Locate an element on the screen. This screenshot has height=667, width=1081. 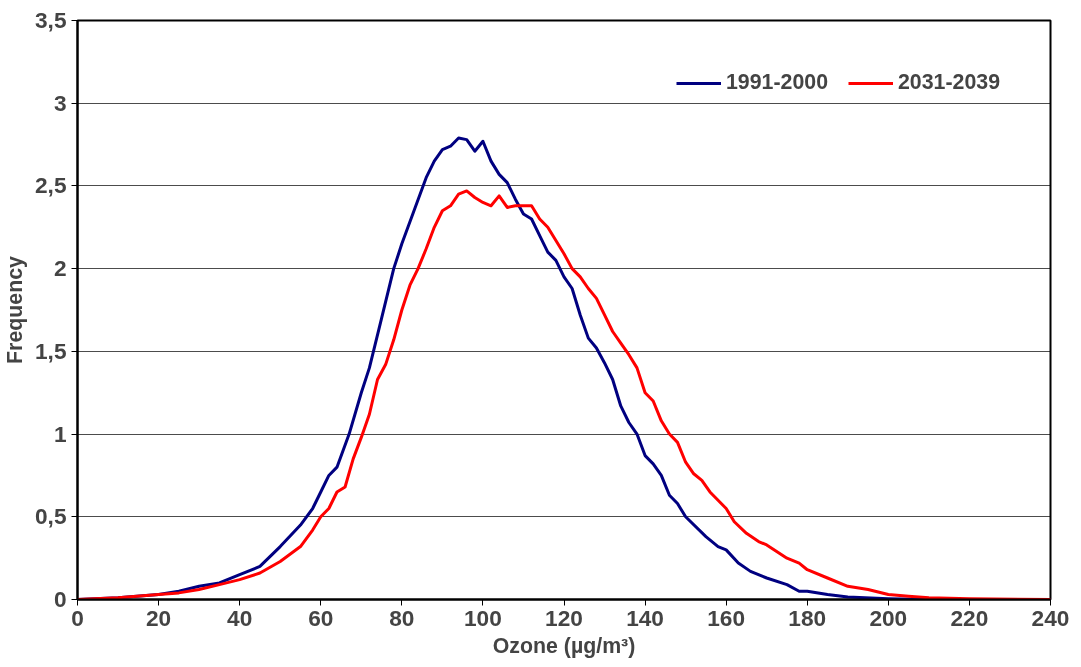
x-tick-label: 120 is located at coordinates (564, 617).